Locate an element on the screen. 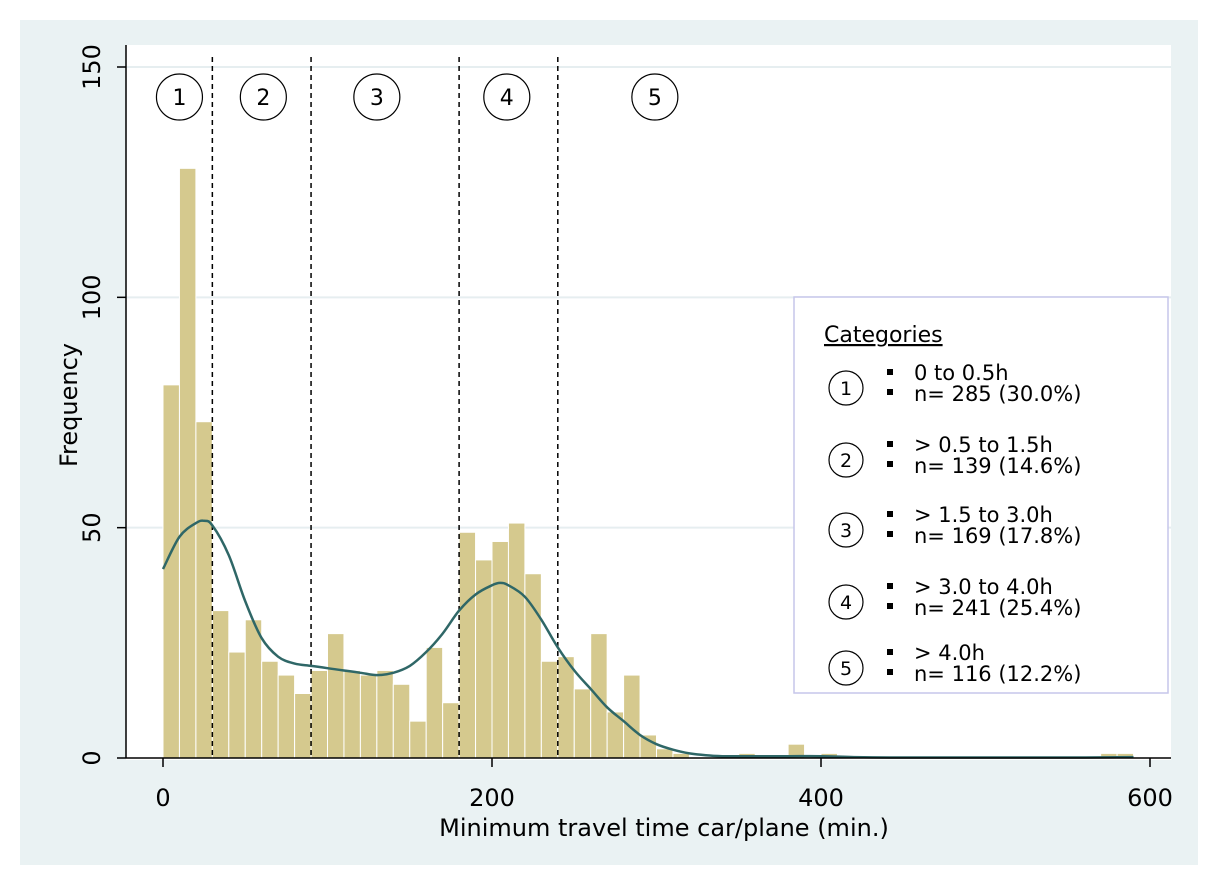 The width and height of the screenshot is (1218, 885). legend-item-number: 2 is located at coordinates (846, 461).